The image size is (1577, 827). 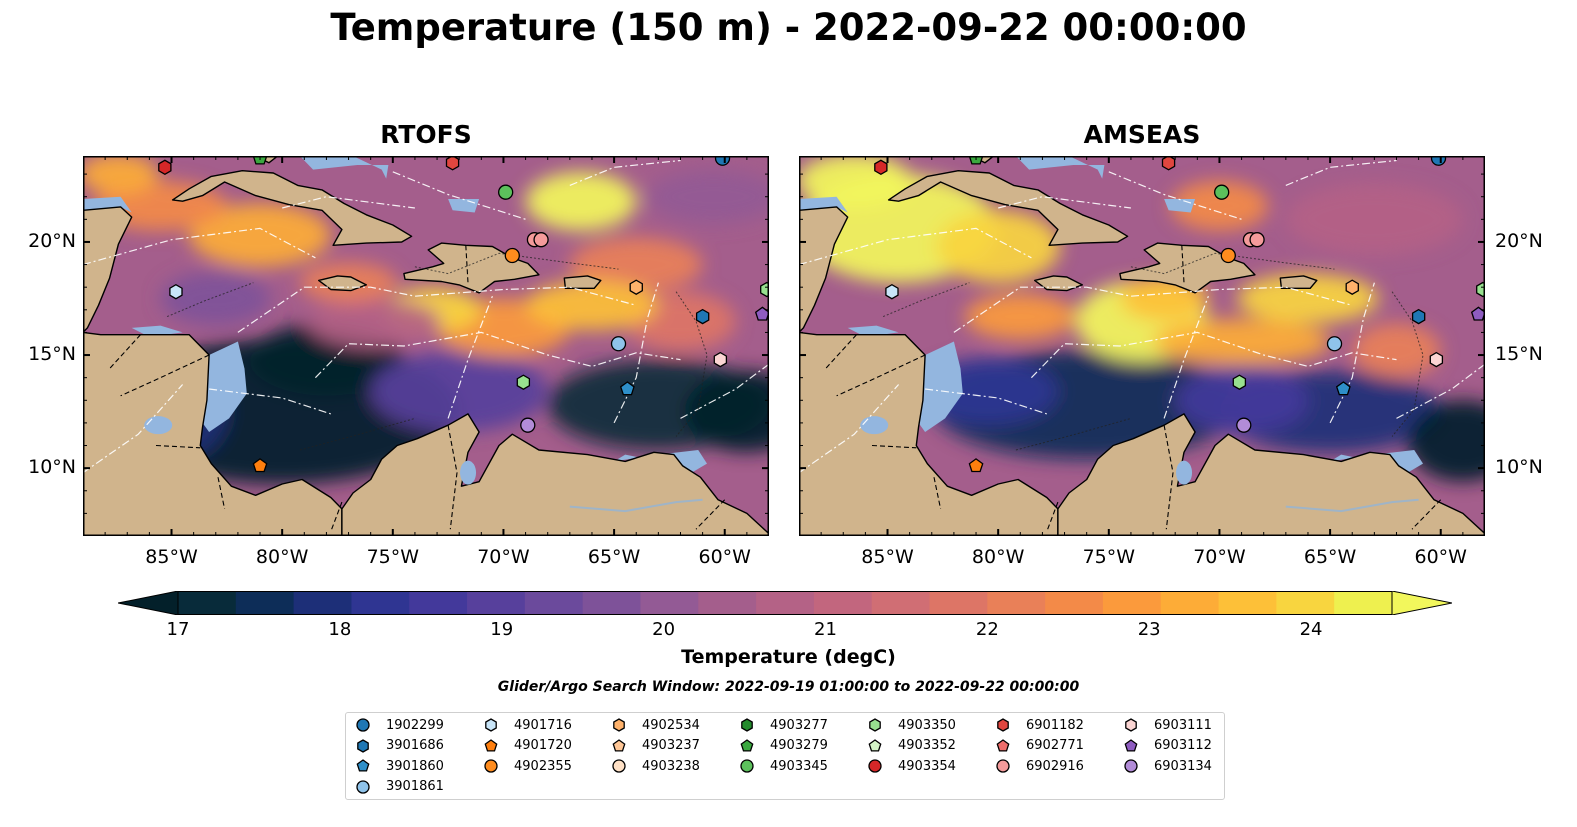 What do you see at coordinates (1040, 725) in the screenshot?
I see `legend-item: 6901182` at bounding box center [1040, 725].